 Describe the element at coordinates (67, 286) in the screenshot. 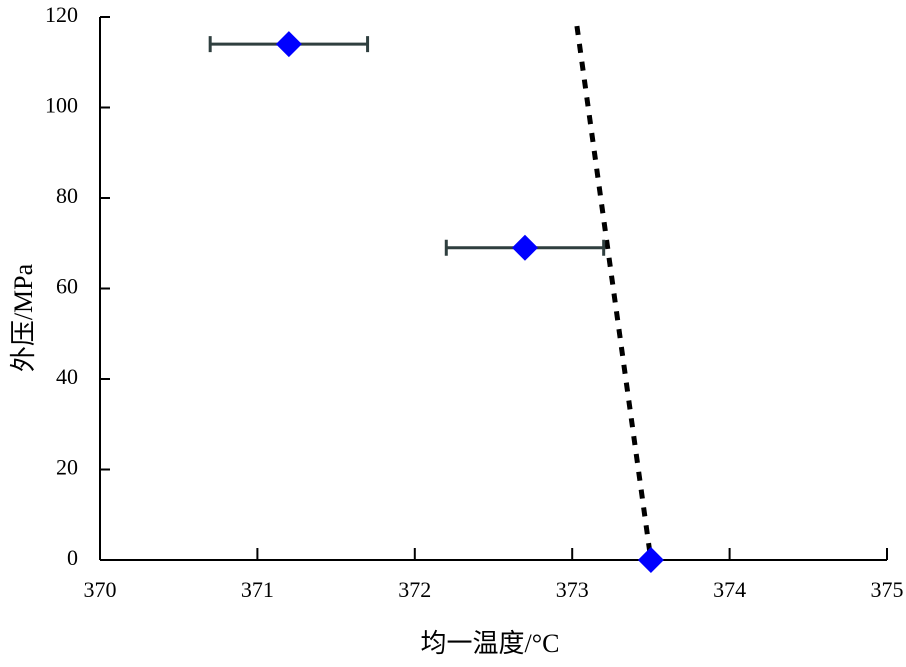

I see `y-tick-label: 60` at that location.